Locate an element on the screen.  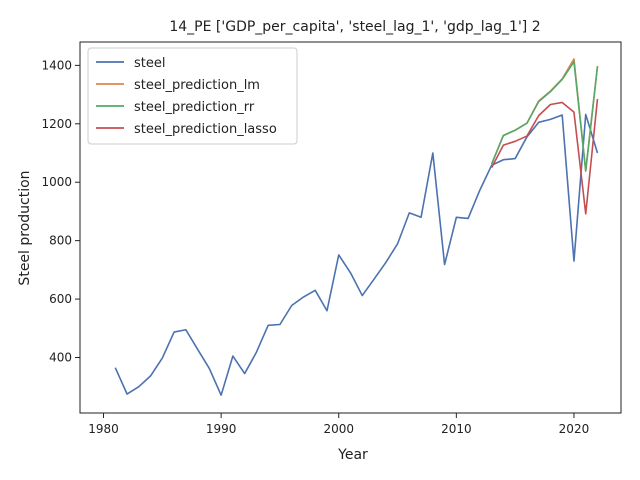
series-line-steel-prediction-lasso is located at coordinates (544, 156).